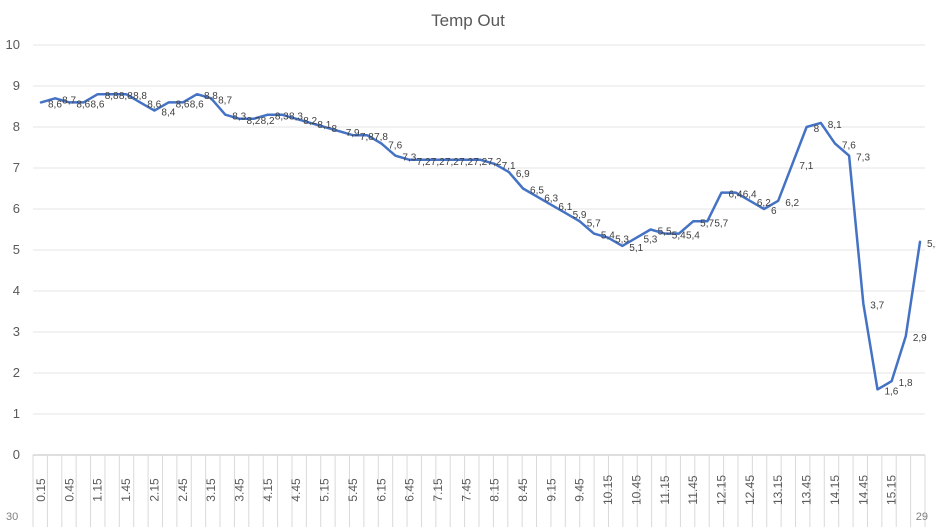  Describe the element at coordinates (268, 490) in the screenshot. I see `x-tick-label: 4.15` at that location.